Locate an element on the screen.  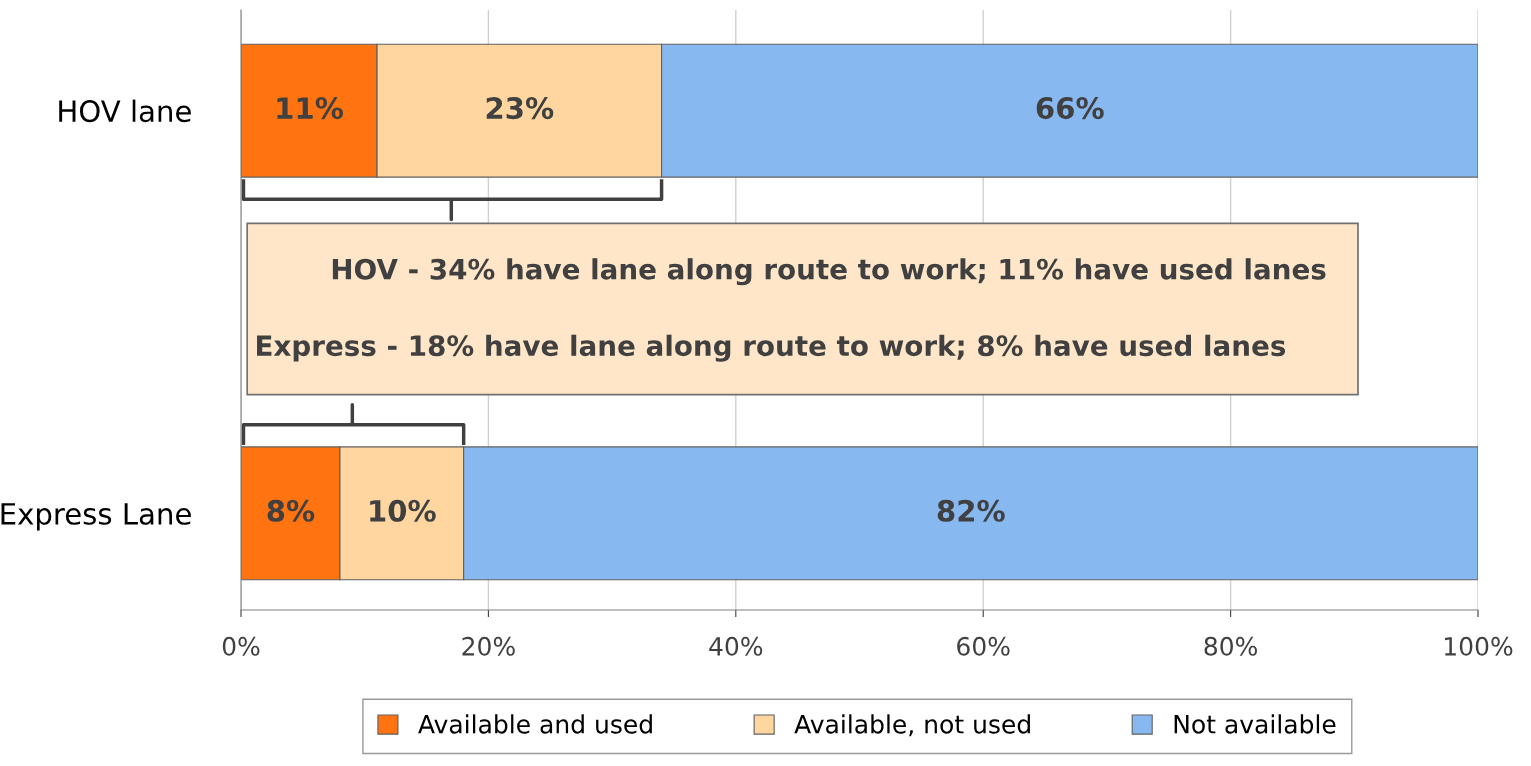
data-label: 23% is located at coordinates (520, 108).